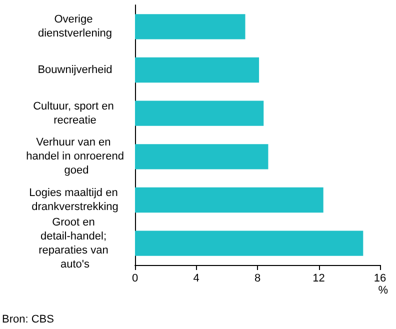 The image size is (396, 329). Describe the element at coordinates (75, 243) in the screenshot. I see `y-tick-label: Groot en detail-handel; reparaties van auto's` at that location.